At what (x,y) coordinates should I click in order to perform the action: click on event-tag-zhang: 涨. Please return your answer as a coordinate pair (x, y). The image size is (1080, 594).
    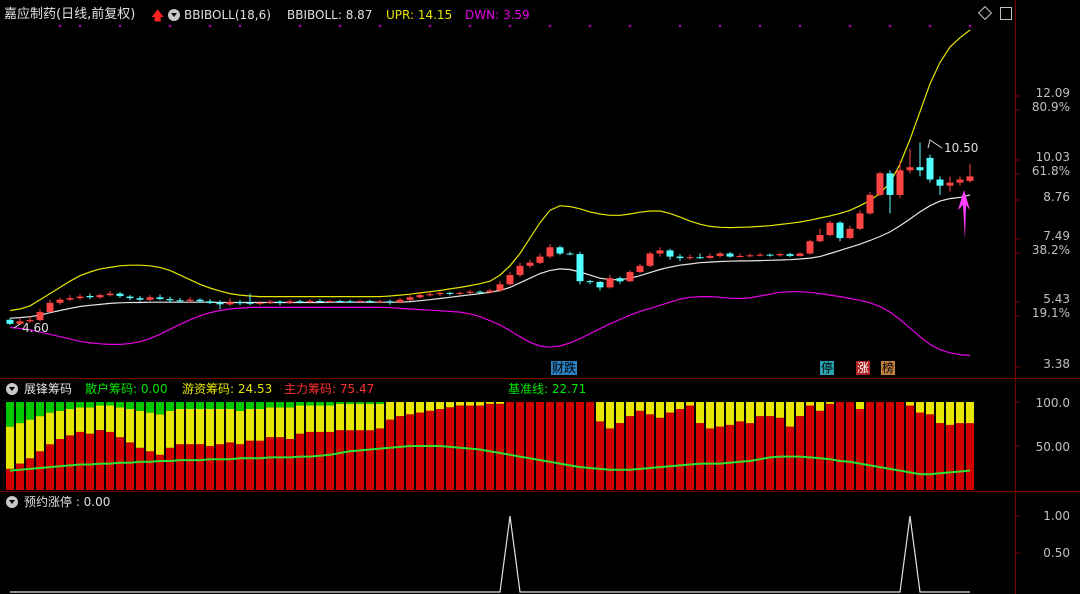
    Looking at the image, I should click on (863, 368).